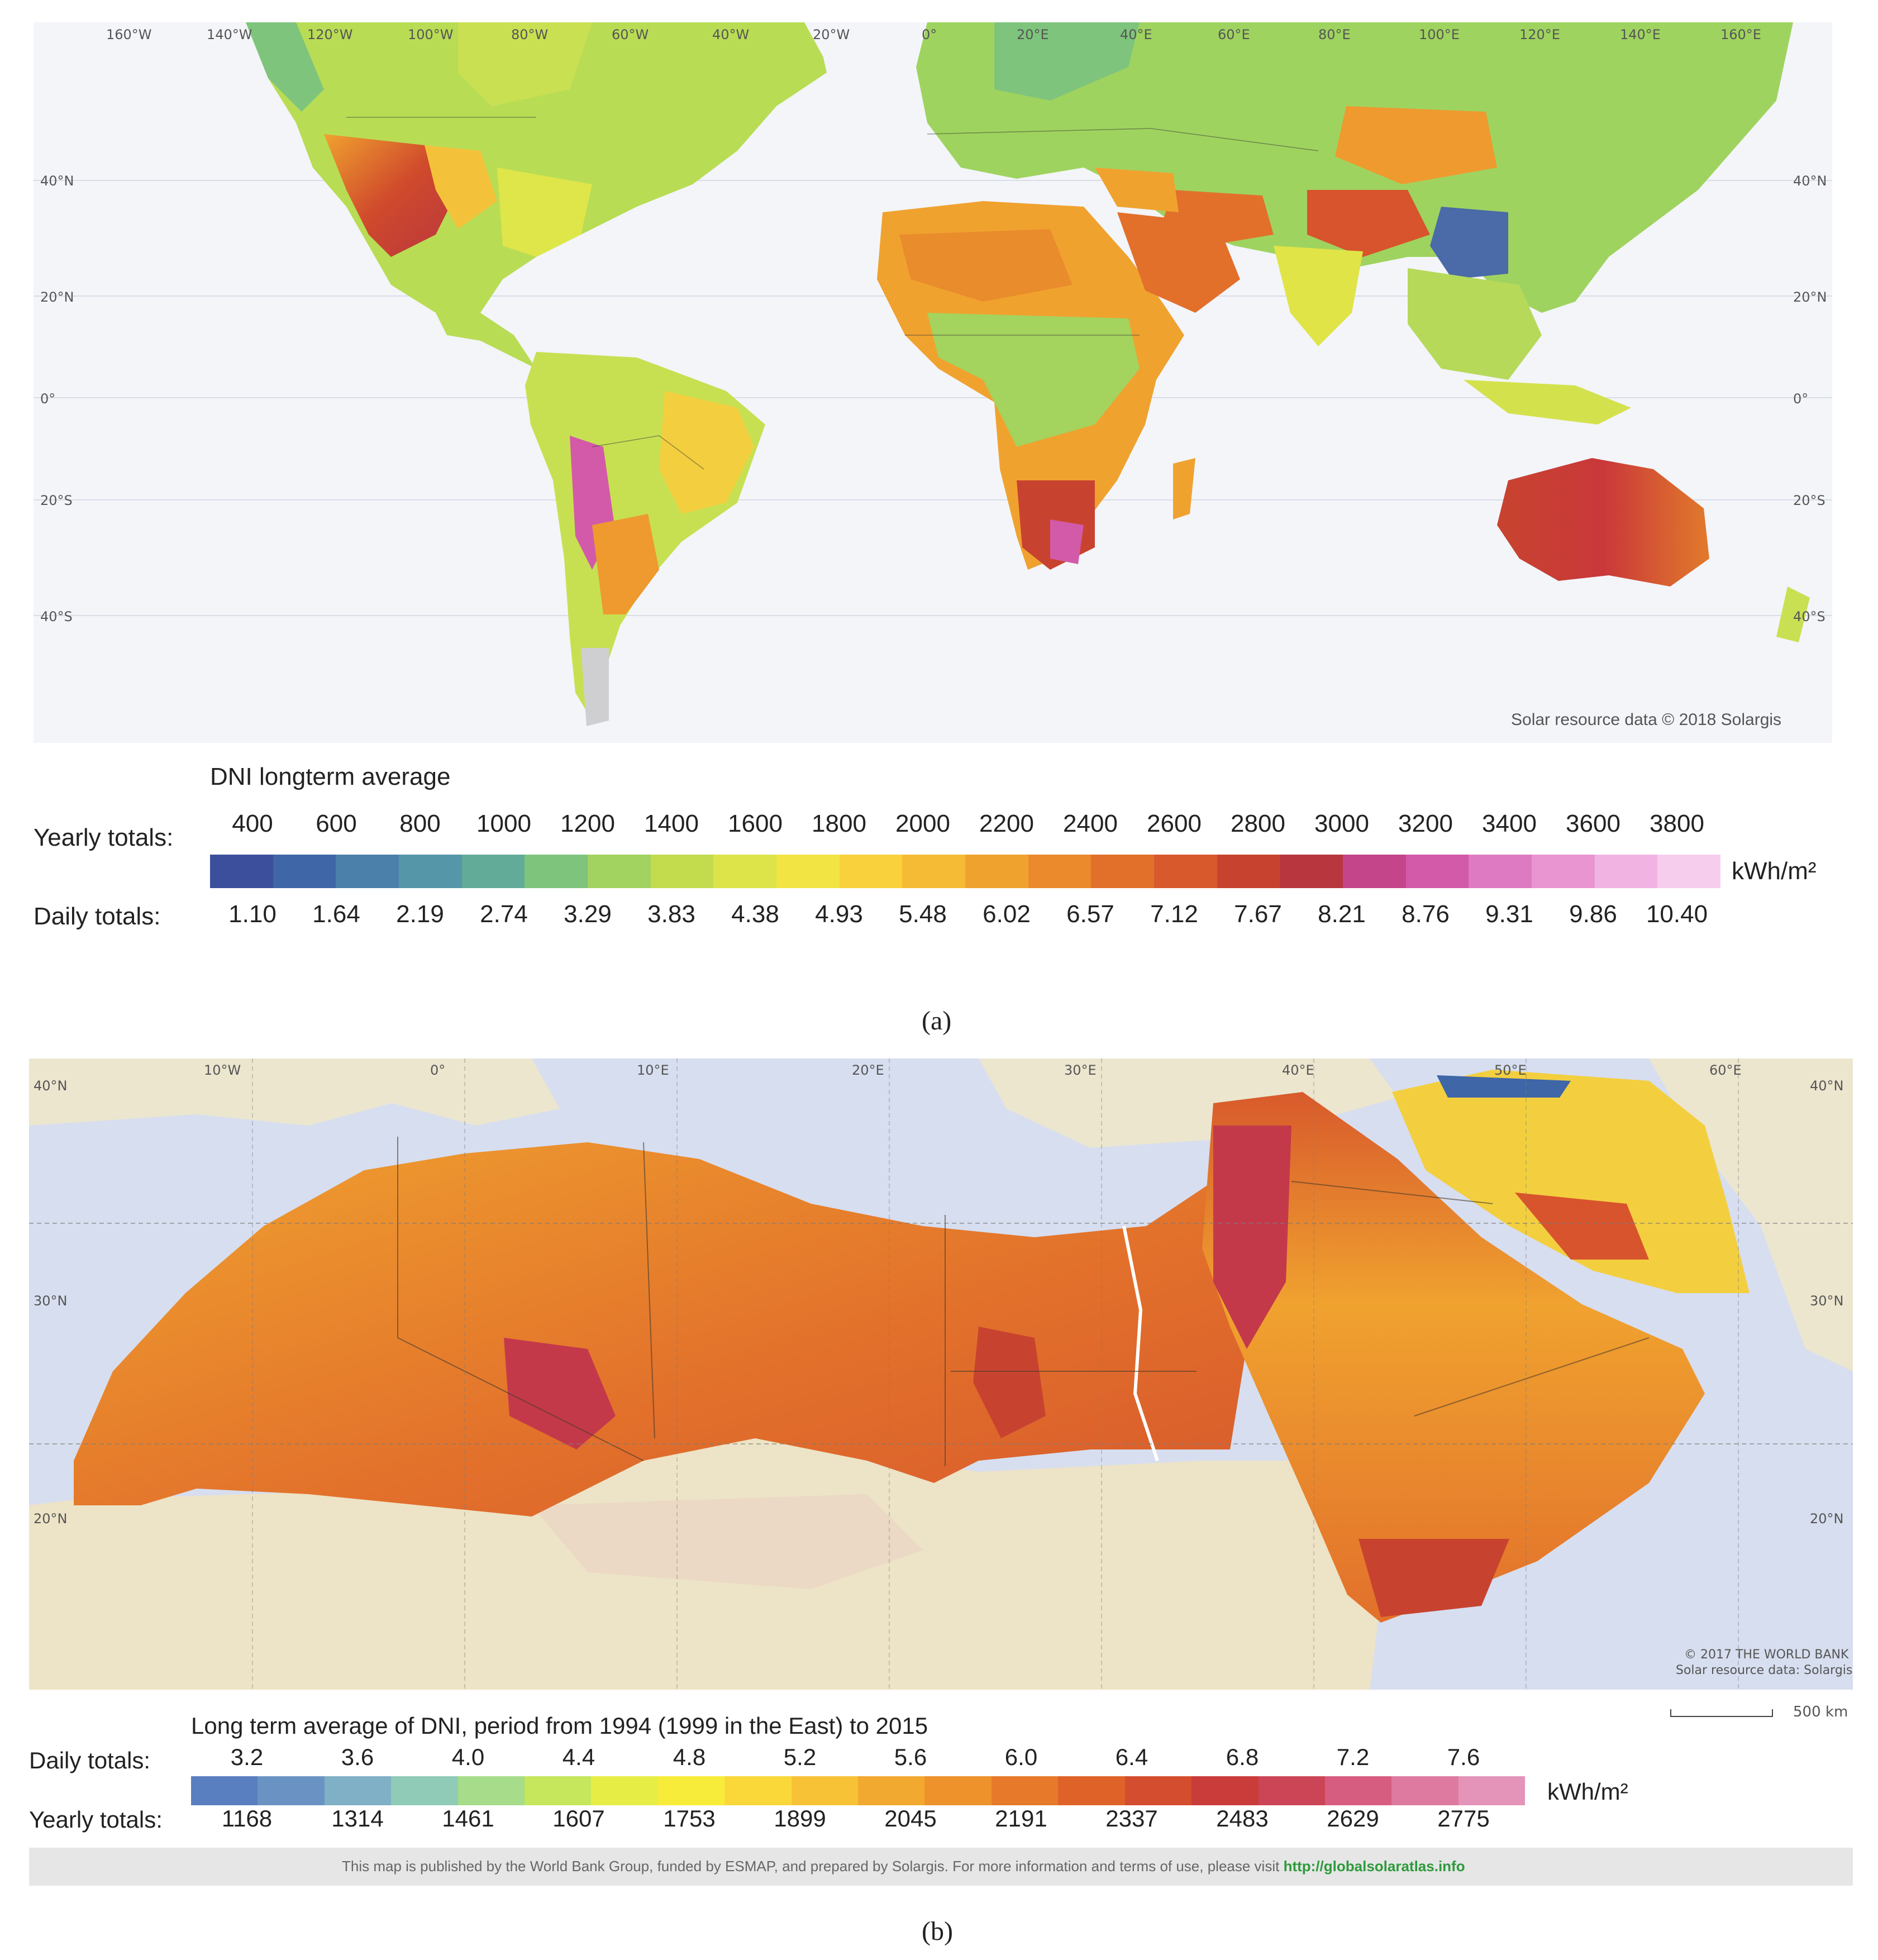  Describe the element at coordinates (923, 914) in the screenshot. I see `legend-value: 5.48` at that location.